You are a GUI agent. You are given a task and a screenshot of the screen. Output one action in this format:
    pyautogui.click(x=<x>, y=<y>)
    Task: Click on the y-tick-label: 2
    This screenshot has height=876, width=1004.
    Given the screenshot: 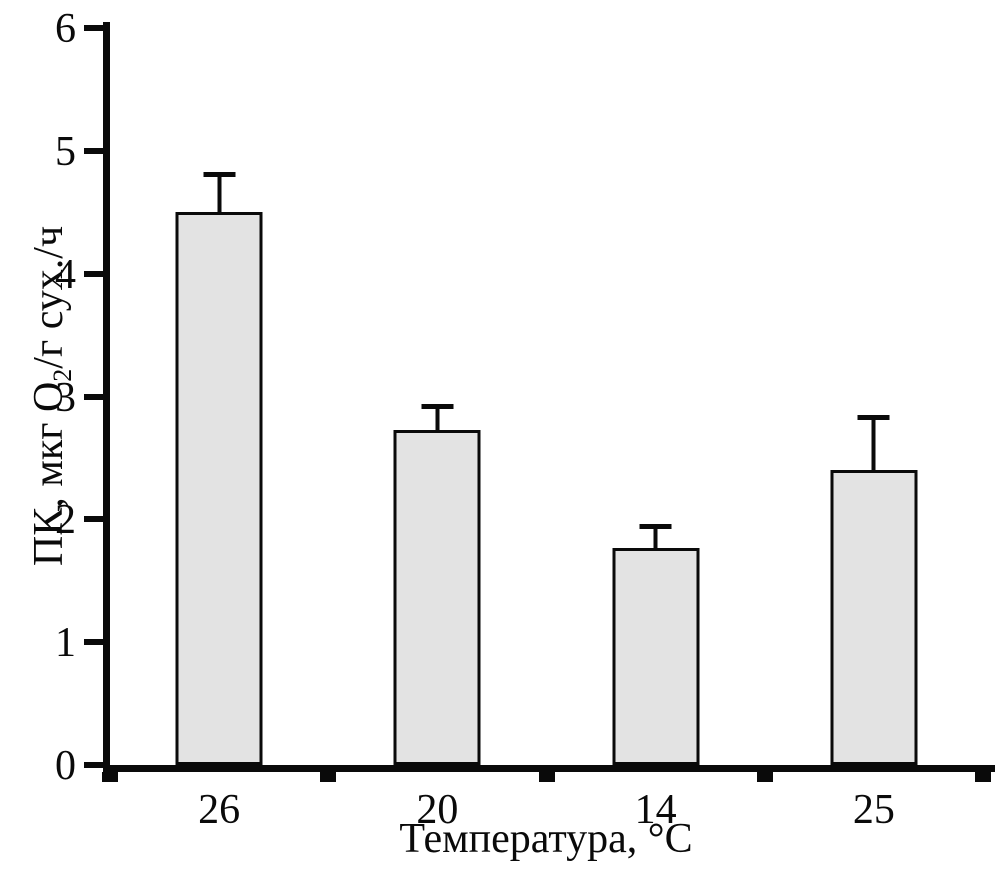 What is the action you would take?
    pyautogui.click(x=65, y=520)
    